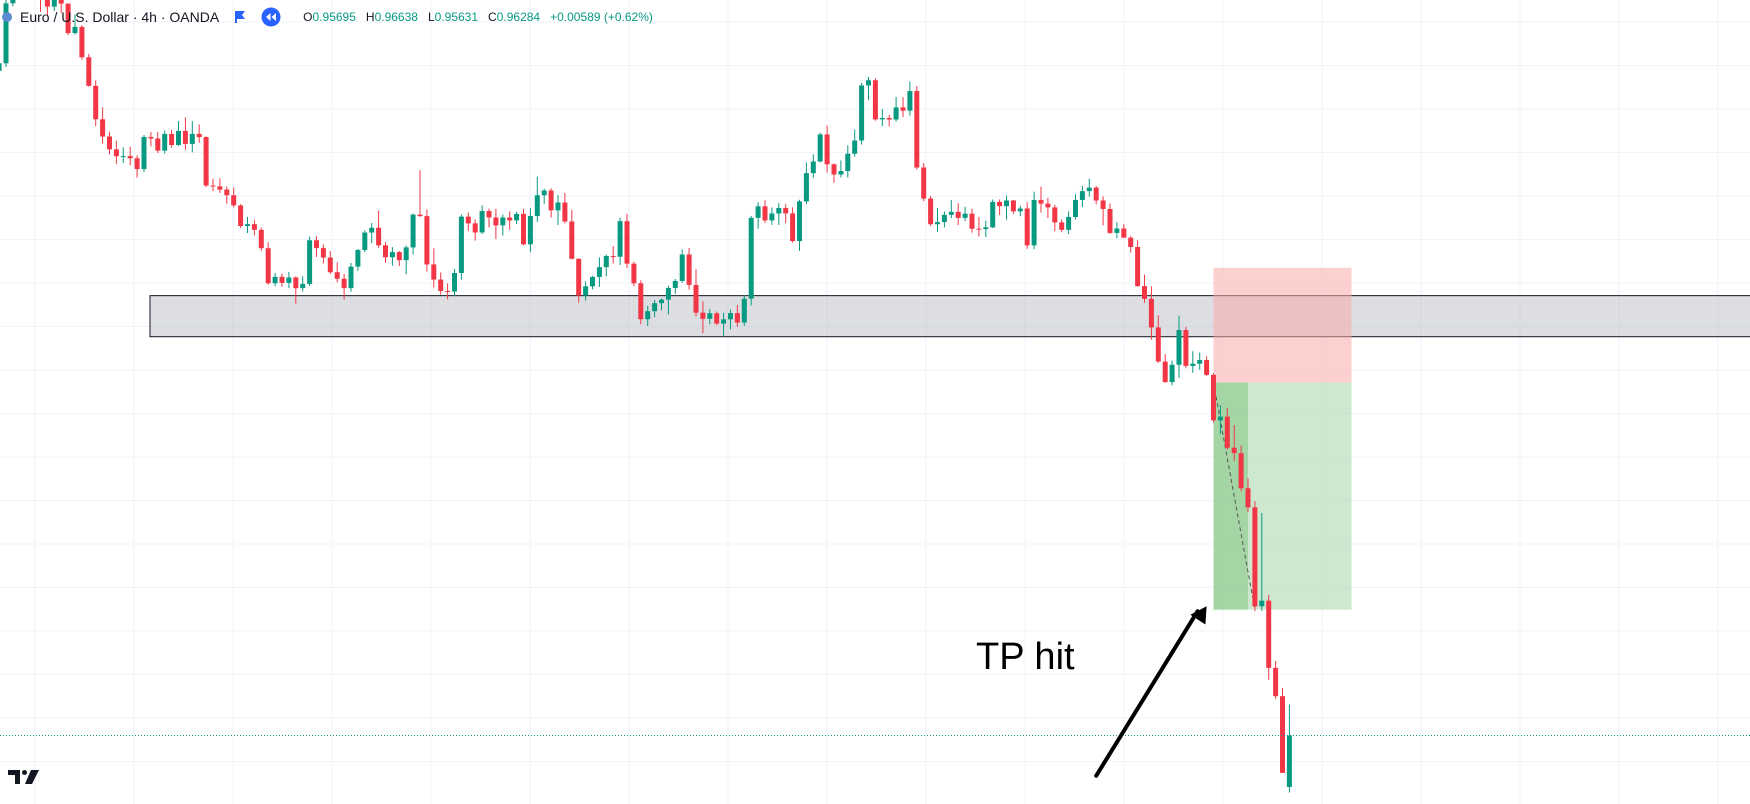 The width and height of the screenshot is (1750, 804). I want to click on close-value: 0.96284, so click(518, 17).